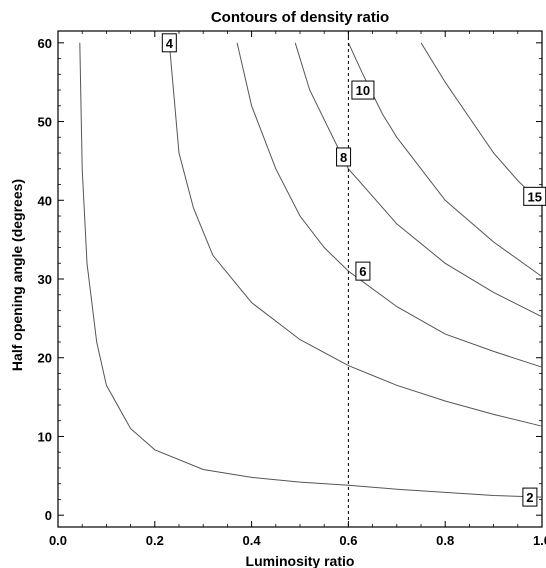  Describe the element at coordinates (155, 540) in the screenshot. I see `x-tick-label: 0.2` at that location.